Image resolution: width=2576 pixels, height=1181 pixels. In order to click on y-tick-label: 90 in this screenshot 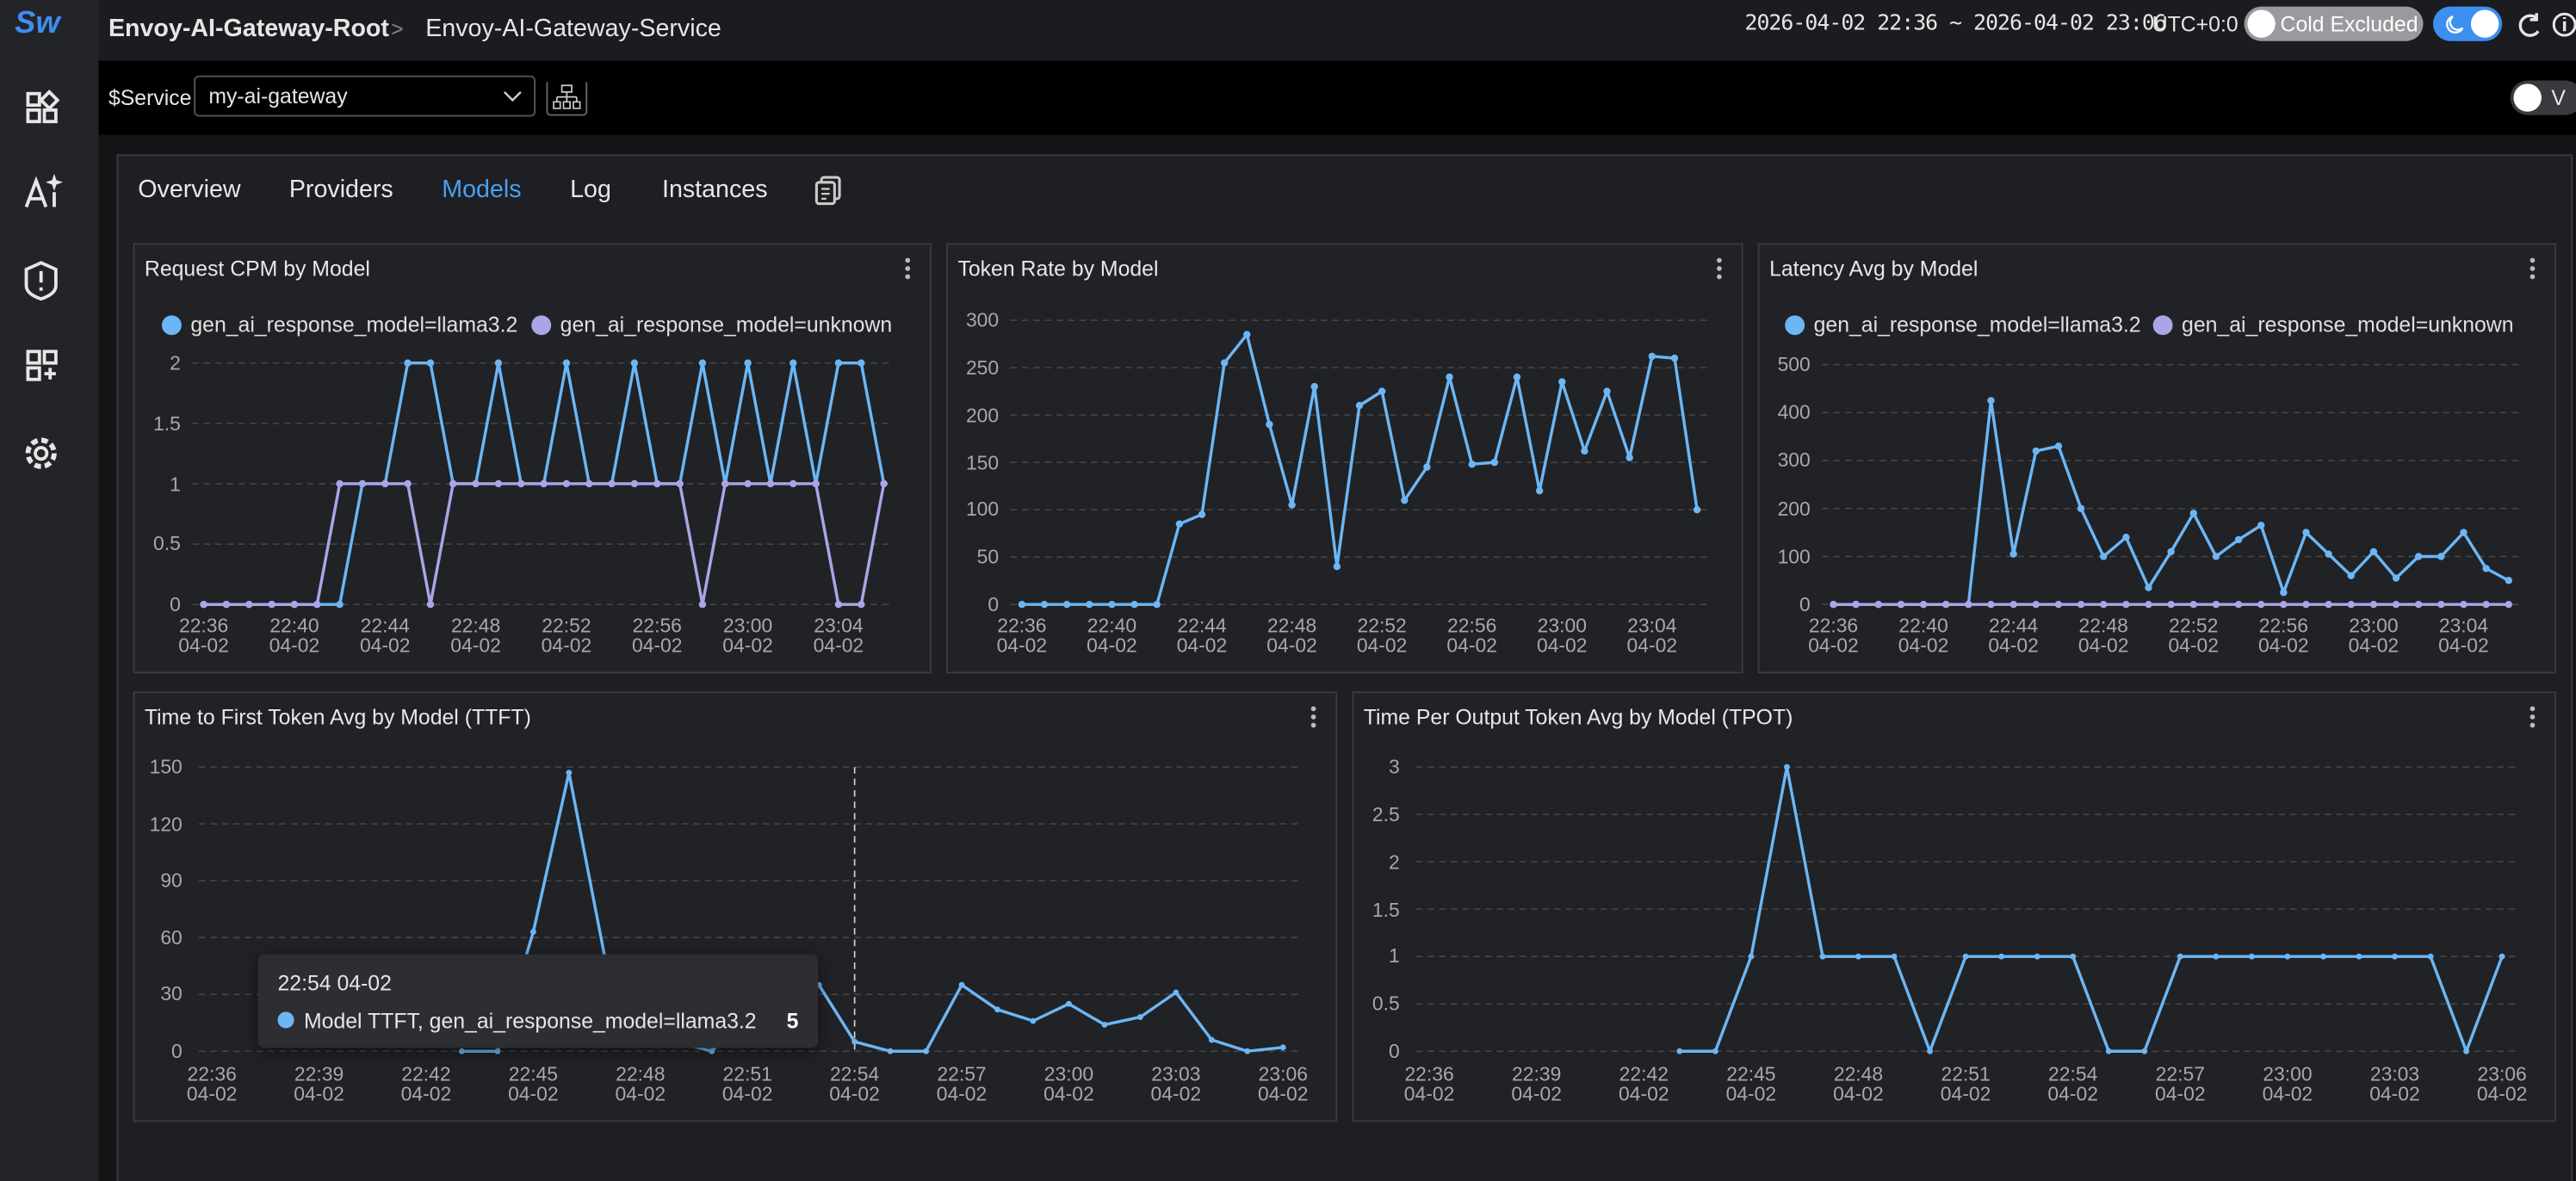, I will do `click(149, 881)`.